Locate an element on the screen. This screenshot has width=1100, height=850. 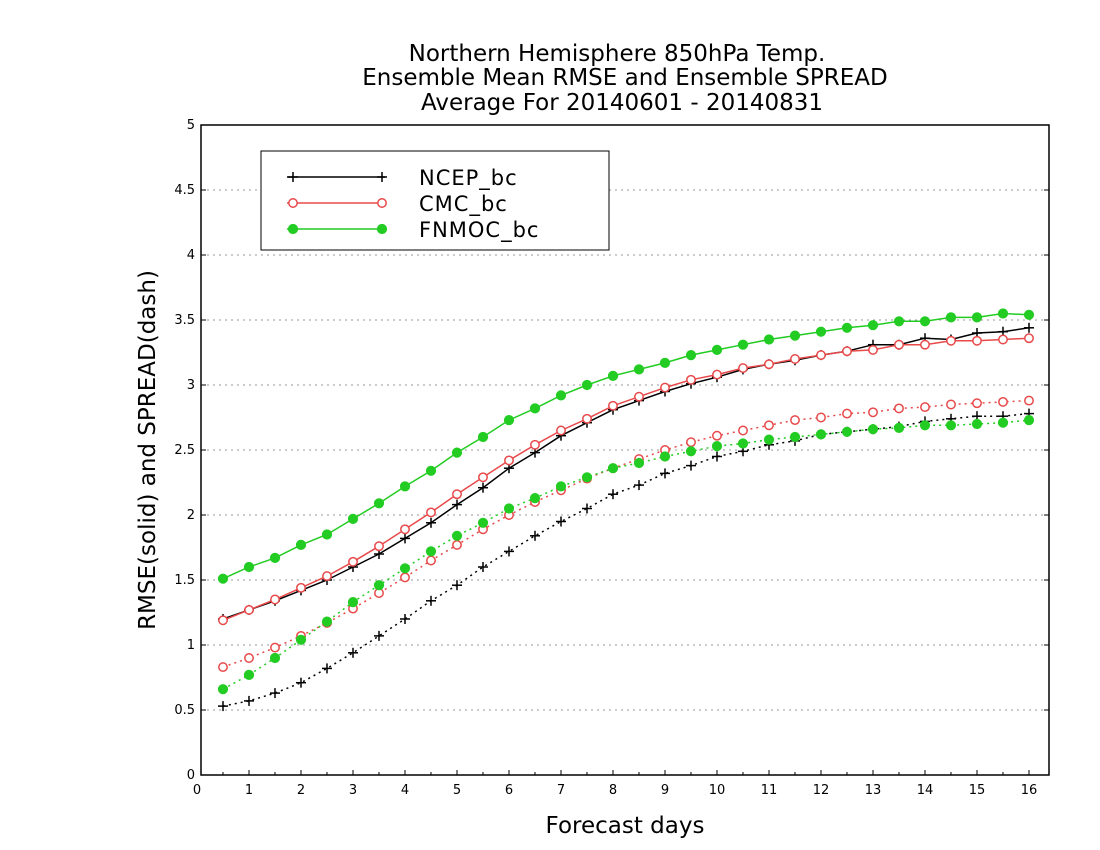
legend-item-ncep-bc: NCEP_bc is located at coordinates (402, 178).